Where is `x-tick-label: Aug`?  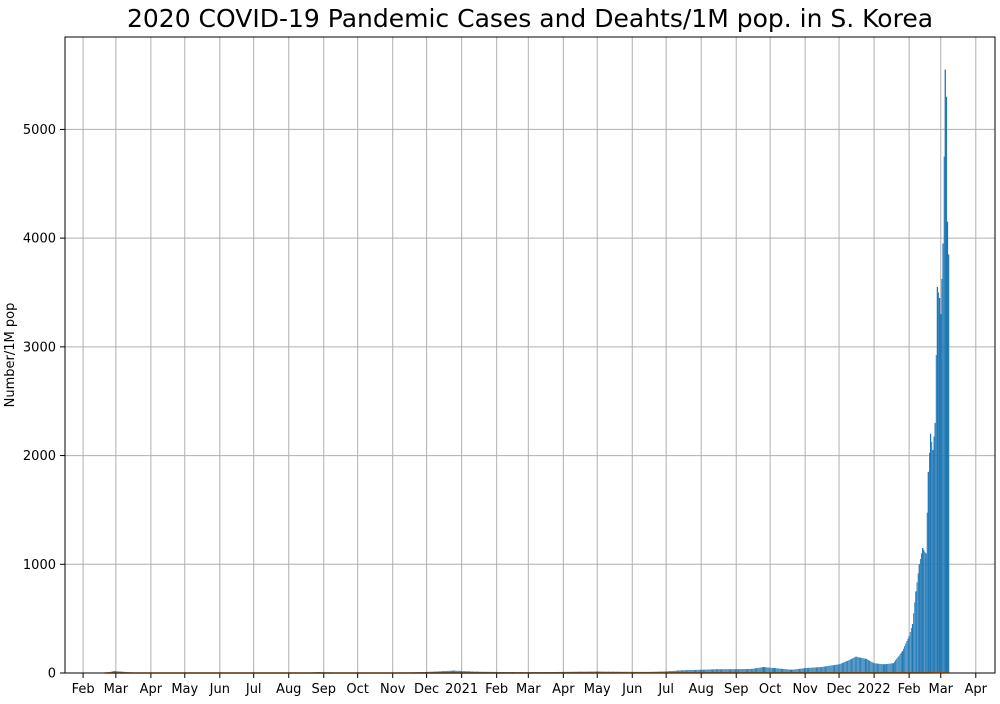
x-tick-label: Aug is located at coordinates (288, 689).